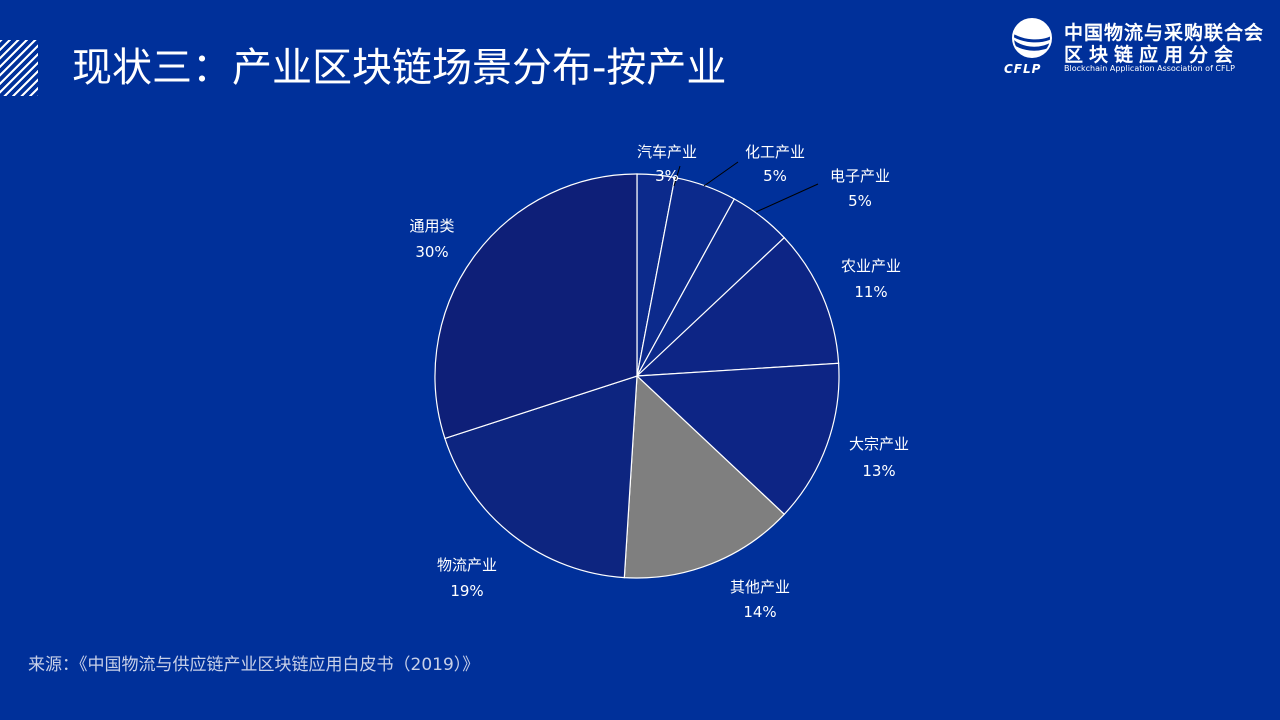 This screenshot has height=720, width=1280. What do you see at coordinates (878, 471) in the screenshot?
I see `slice-value-label: 13%` at bounding box center [878, 471].